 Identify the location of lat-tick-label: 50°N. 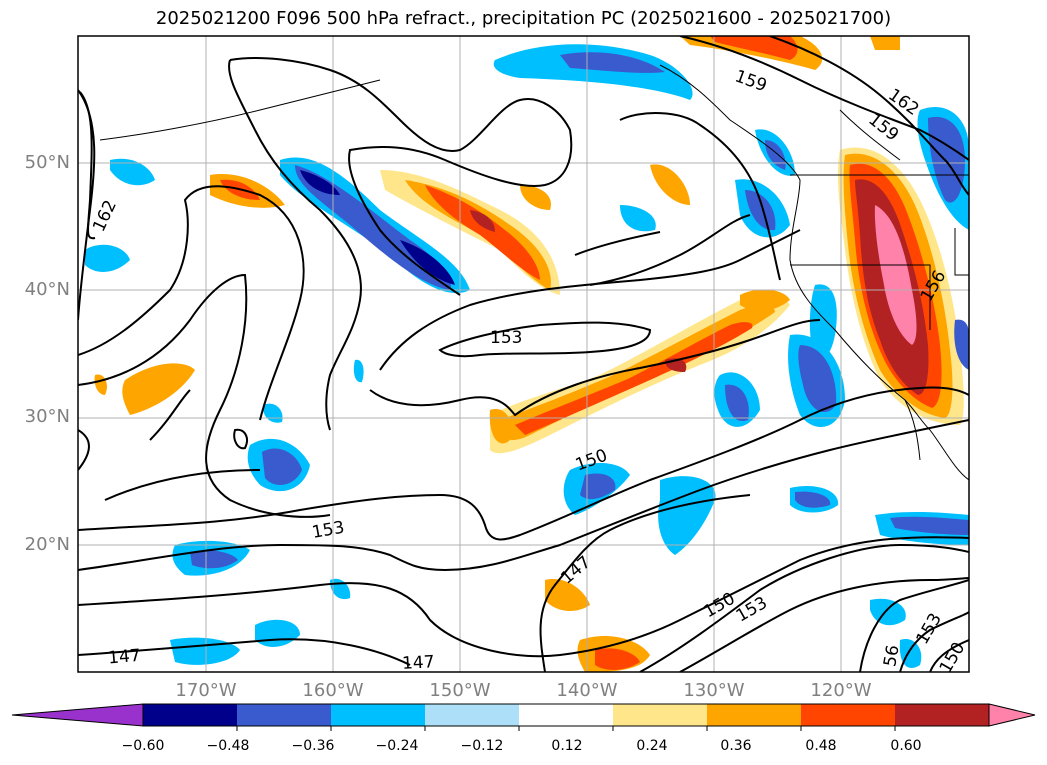
(47, 162).